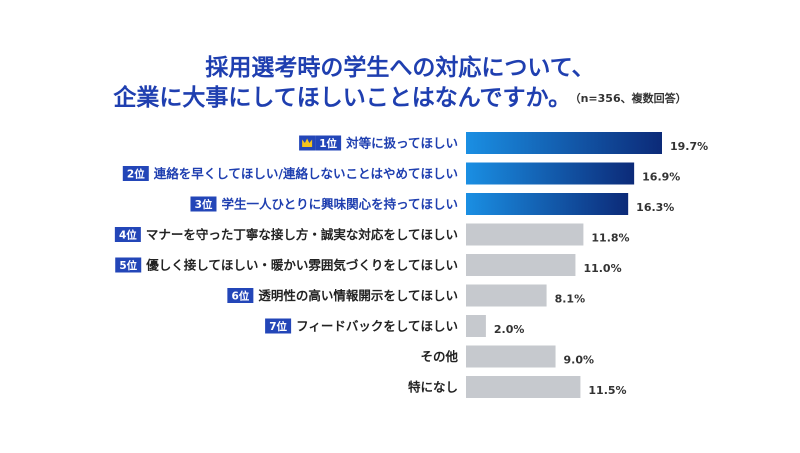 The height and width of the screenshot is (453, 800). I want to click on rank-badge: 5位, so click(128, 265).